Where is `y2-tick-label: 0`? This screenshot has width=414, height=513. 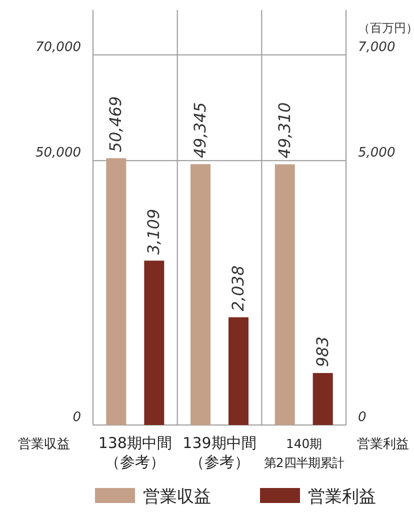
y2-tick-label: 0 is located at coordinates (362, 417).